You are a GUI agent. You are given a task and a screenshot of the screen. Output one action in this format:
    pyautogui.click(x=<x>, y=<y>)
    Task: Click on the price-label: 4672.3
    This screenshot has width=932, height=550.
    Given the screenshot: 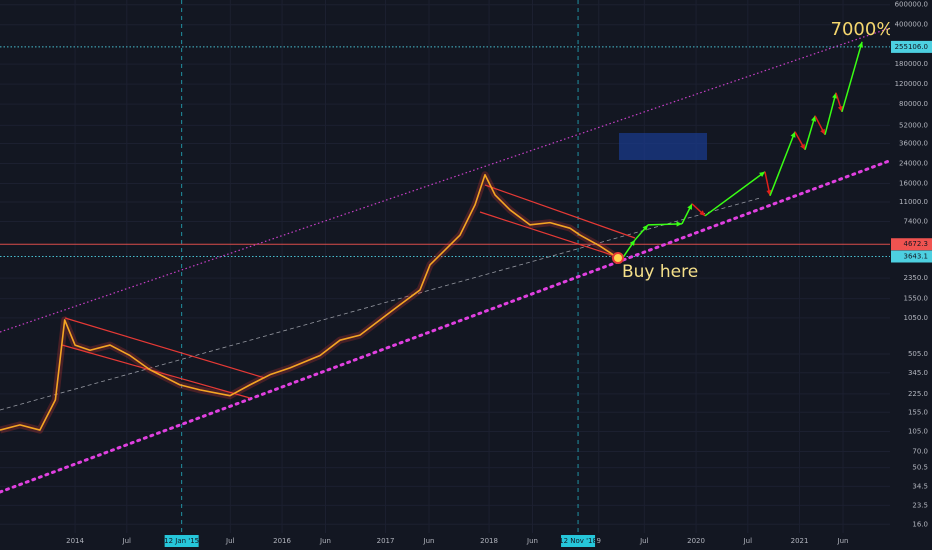 What is the action you would take?
    pyautogui.click(x=916, y=244)
    